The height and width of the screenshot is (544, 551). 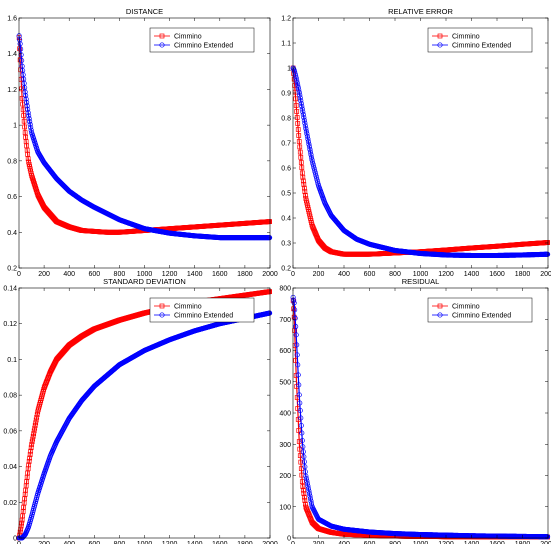 I want to click on x-tick-label: 800, so click(x=395, y=274).